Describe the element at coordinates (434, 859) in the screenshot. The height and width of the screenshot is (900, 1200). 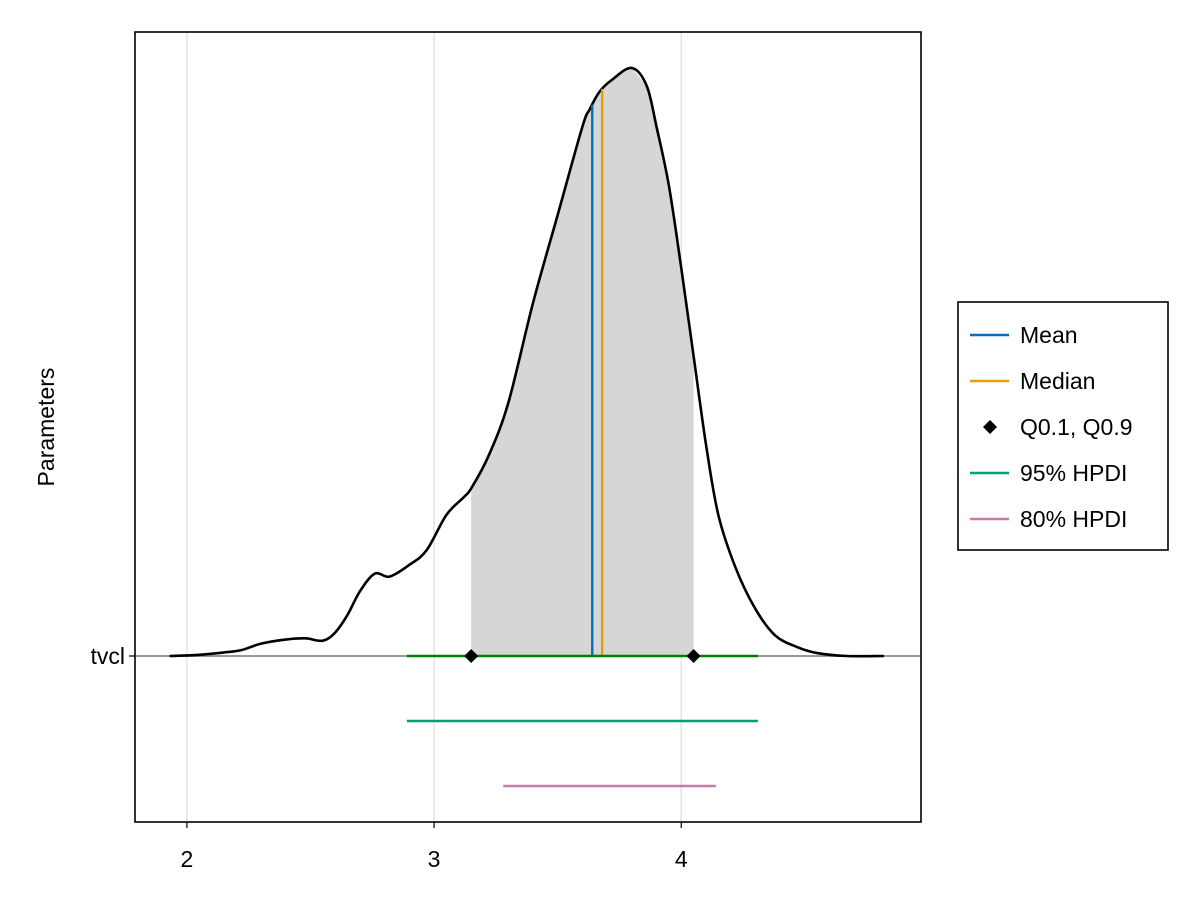
I see `x-tick-label: 3` at that location.